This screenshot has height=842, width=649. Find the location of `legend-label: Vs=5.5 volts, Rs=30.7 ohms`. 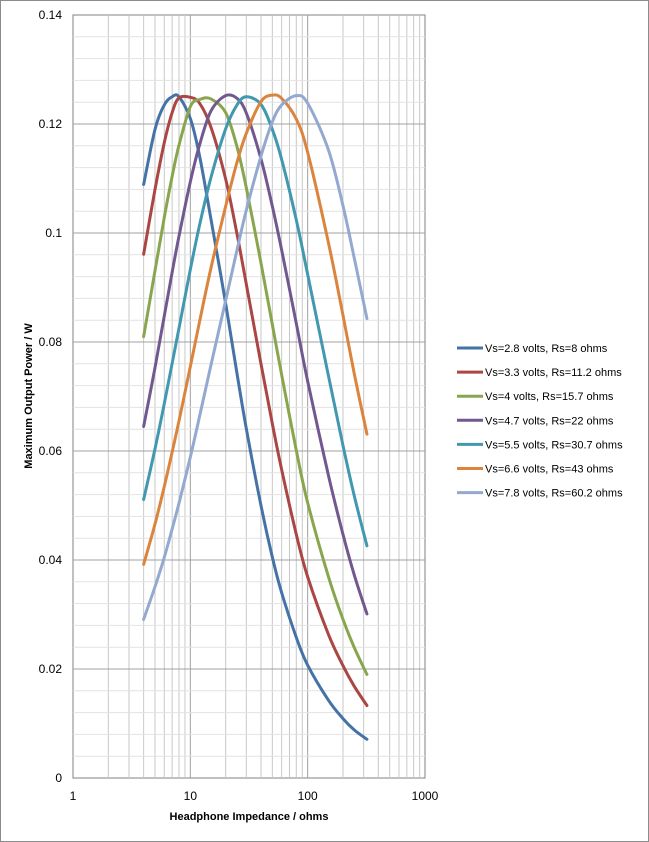

legend-label: Vs=5.5 volts, Rs=30.7 ohms is located at coordinates (554, 445).